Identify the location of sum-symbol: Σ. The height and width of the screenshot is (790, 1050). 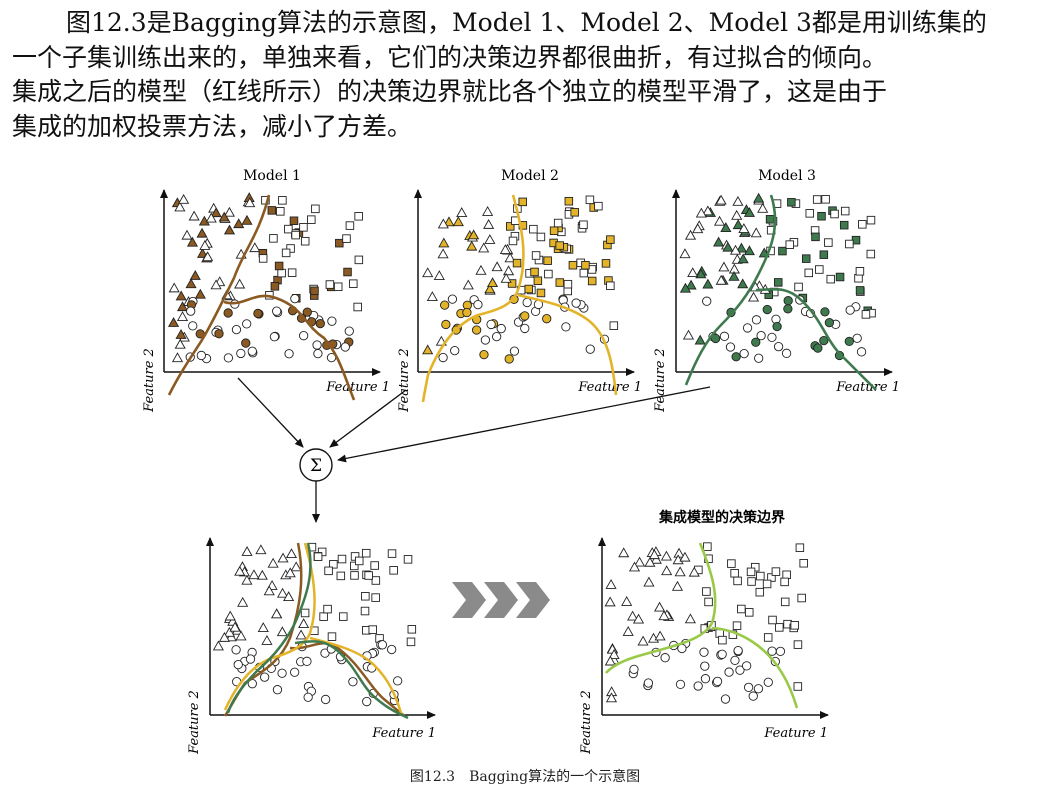
(316, 466).